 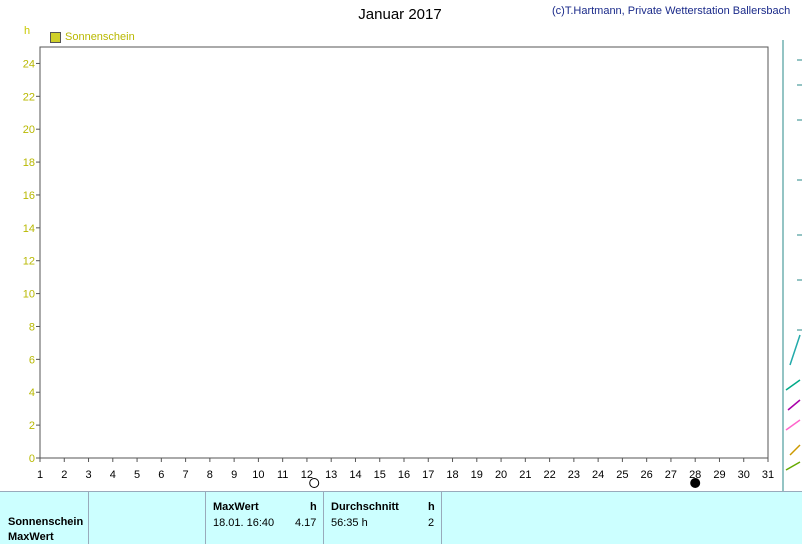 What do you see at coordinates (32, 327) in the screenshot?
I see `y-tick-label: 8` at bounding box center [32, 327].